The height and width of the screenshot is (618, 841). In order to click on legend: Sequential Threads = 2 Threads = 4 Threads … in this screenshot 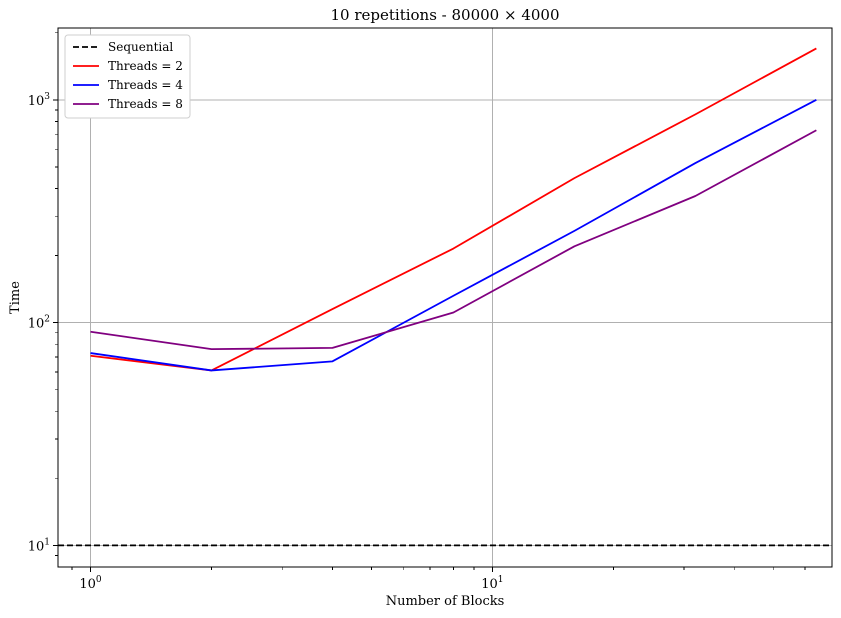, I will do `click(127, 76)`.